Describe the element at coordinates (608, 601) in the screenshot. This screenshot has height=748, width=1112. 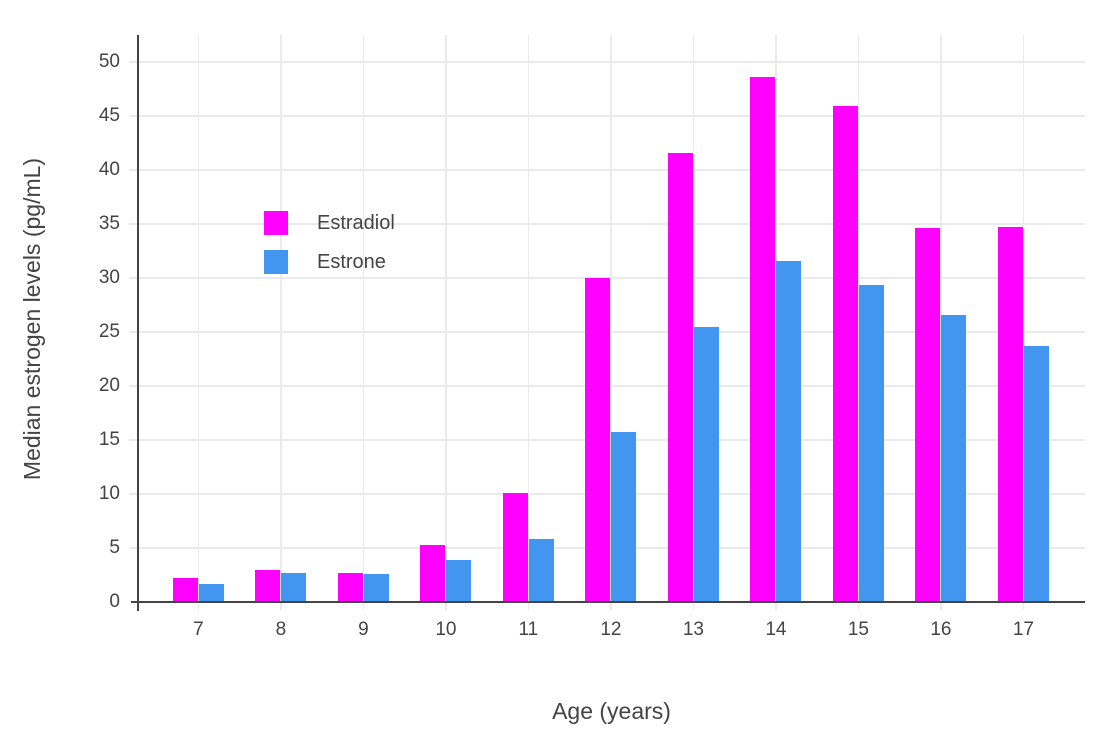
I see `x-axis-line` at that location.